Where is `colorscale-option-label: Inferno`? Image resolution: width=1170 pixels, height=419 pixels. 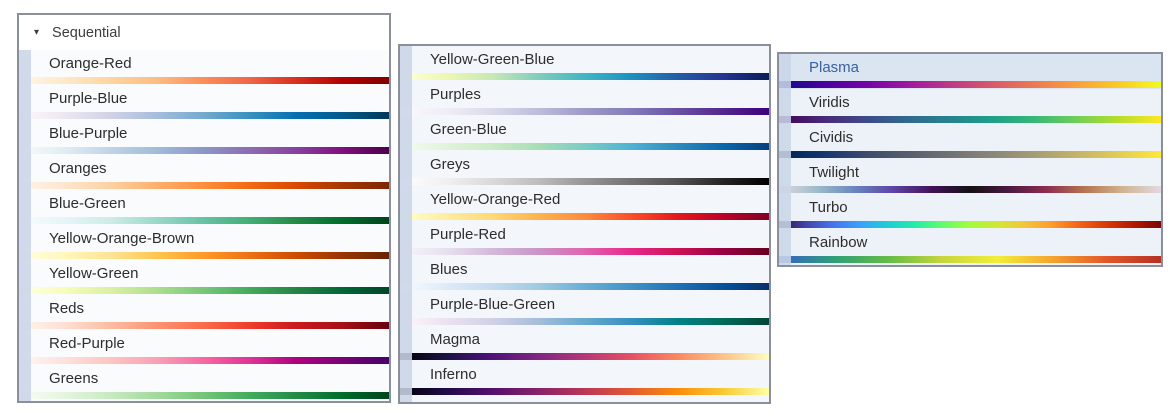
colorscale-option-label: Inferno is located at coordinates (453, 374).